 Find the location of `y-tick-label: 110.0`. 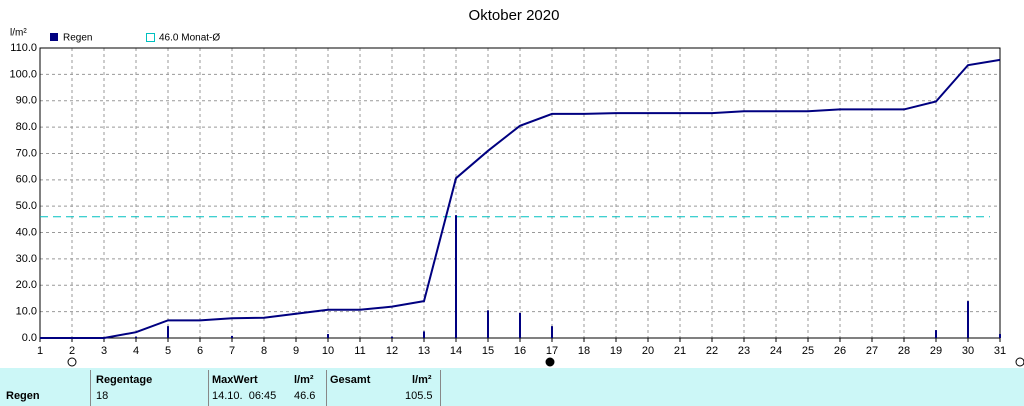

y-tick-label: 110.0 is located at coordinates (23, 48).